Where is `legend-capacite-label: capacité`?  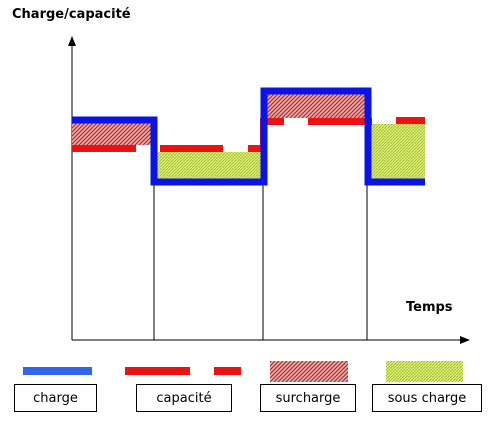 legend-capacite-label: capacité is located at coordinates (184, 398).